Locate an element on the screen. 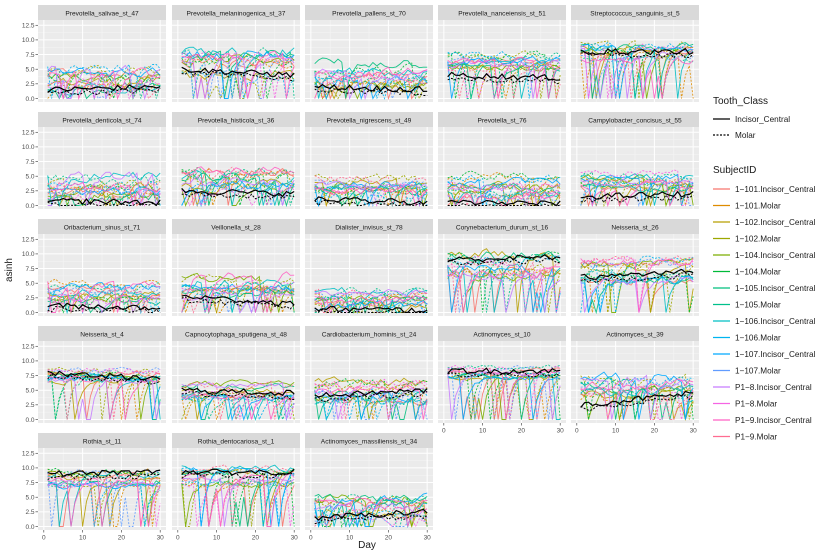 Image resolution: width=830 pixels, height=554 pixels. facet-title: Neisseria_st_4 is located at coordinates (102, 335).